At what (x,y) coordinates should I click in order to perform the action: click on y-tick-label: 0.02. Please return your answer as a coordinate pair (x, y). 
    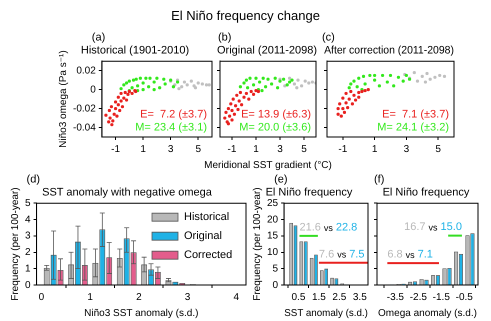
    Looking at the image, I should click on (86, 70).